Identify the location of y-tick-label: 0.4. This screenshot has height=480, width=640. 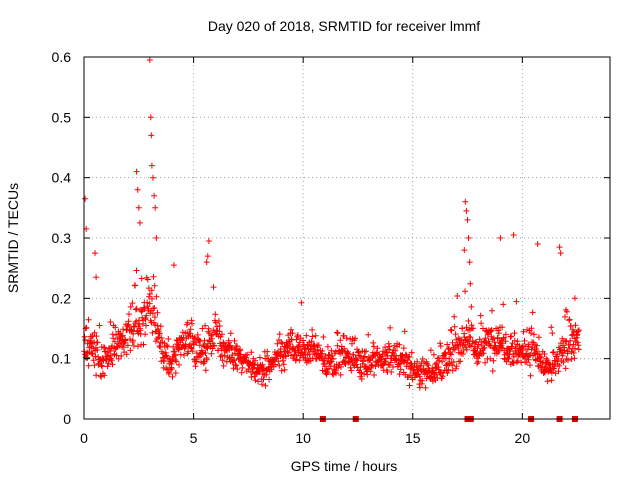
(62, 178).